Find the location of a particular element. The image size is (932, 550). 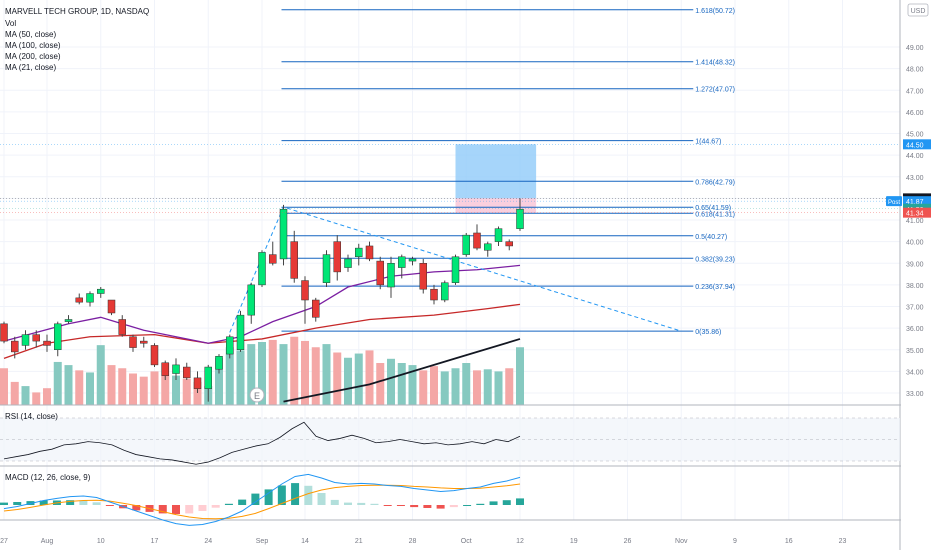

fib-level-label: 0.618(41.31) is located at coordinates (715, 214).